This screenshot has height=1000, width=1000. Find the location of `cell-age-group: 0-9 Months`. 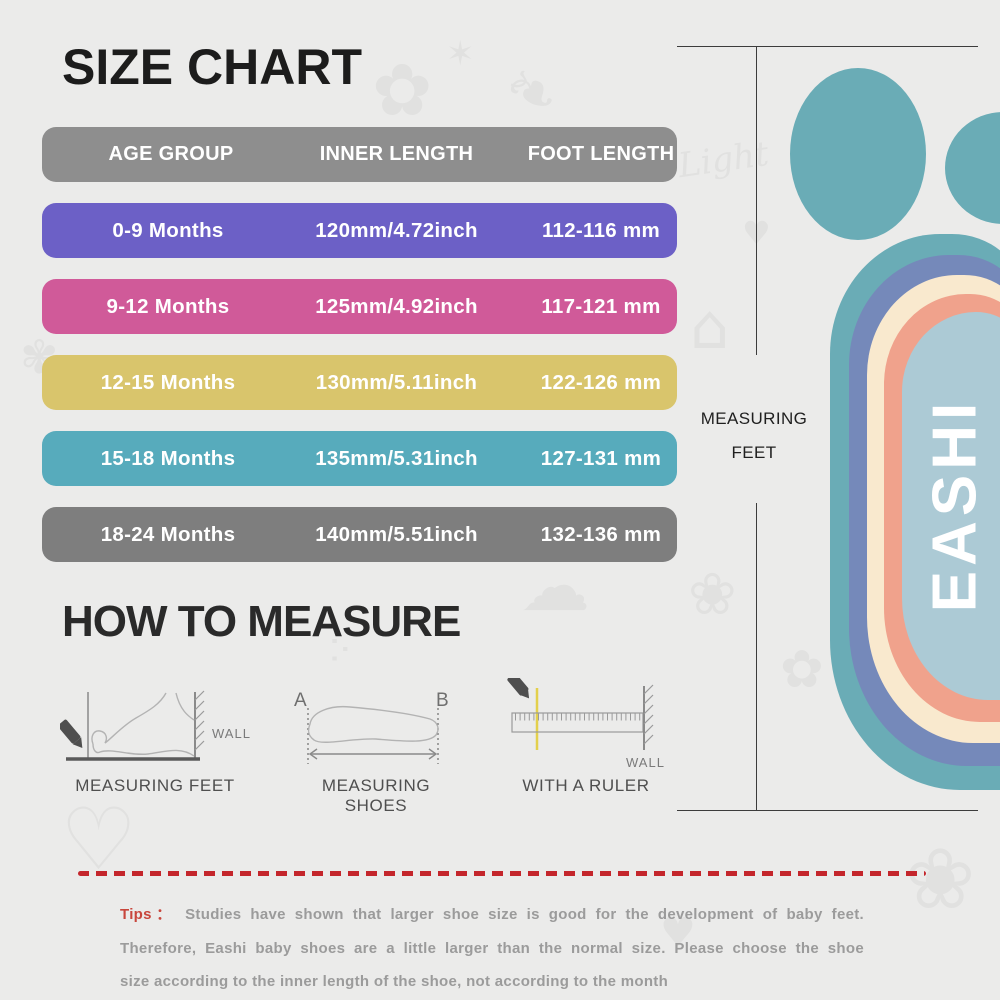

cell-age-group: 0-9 Months is located at coordinates (168, 230).